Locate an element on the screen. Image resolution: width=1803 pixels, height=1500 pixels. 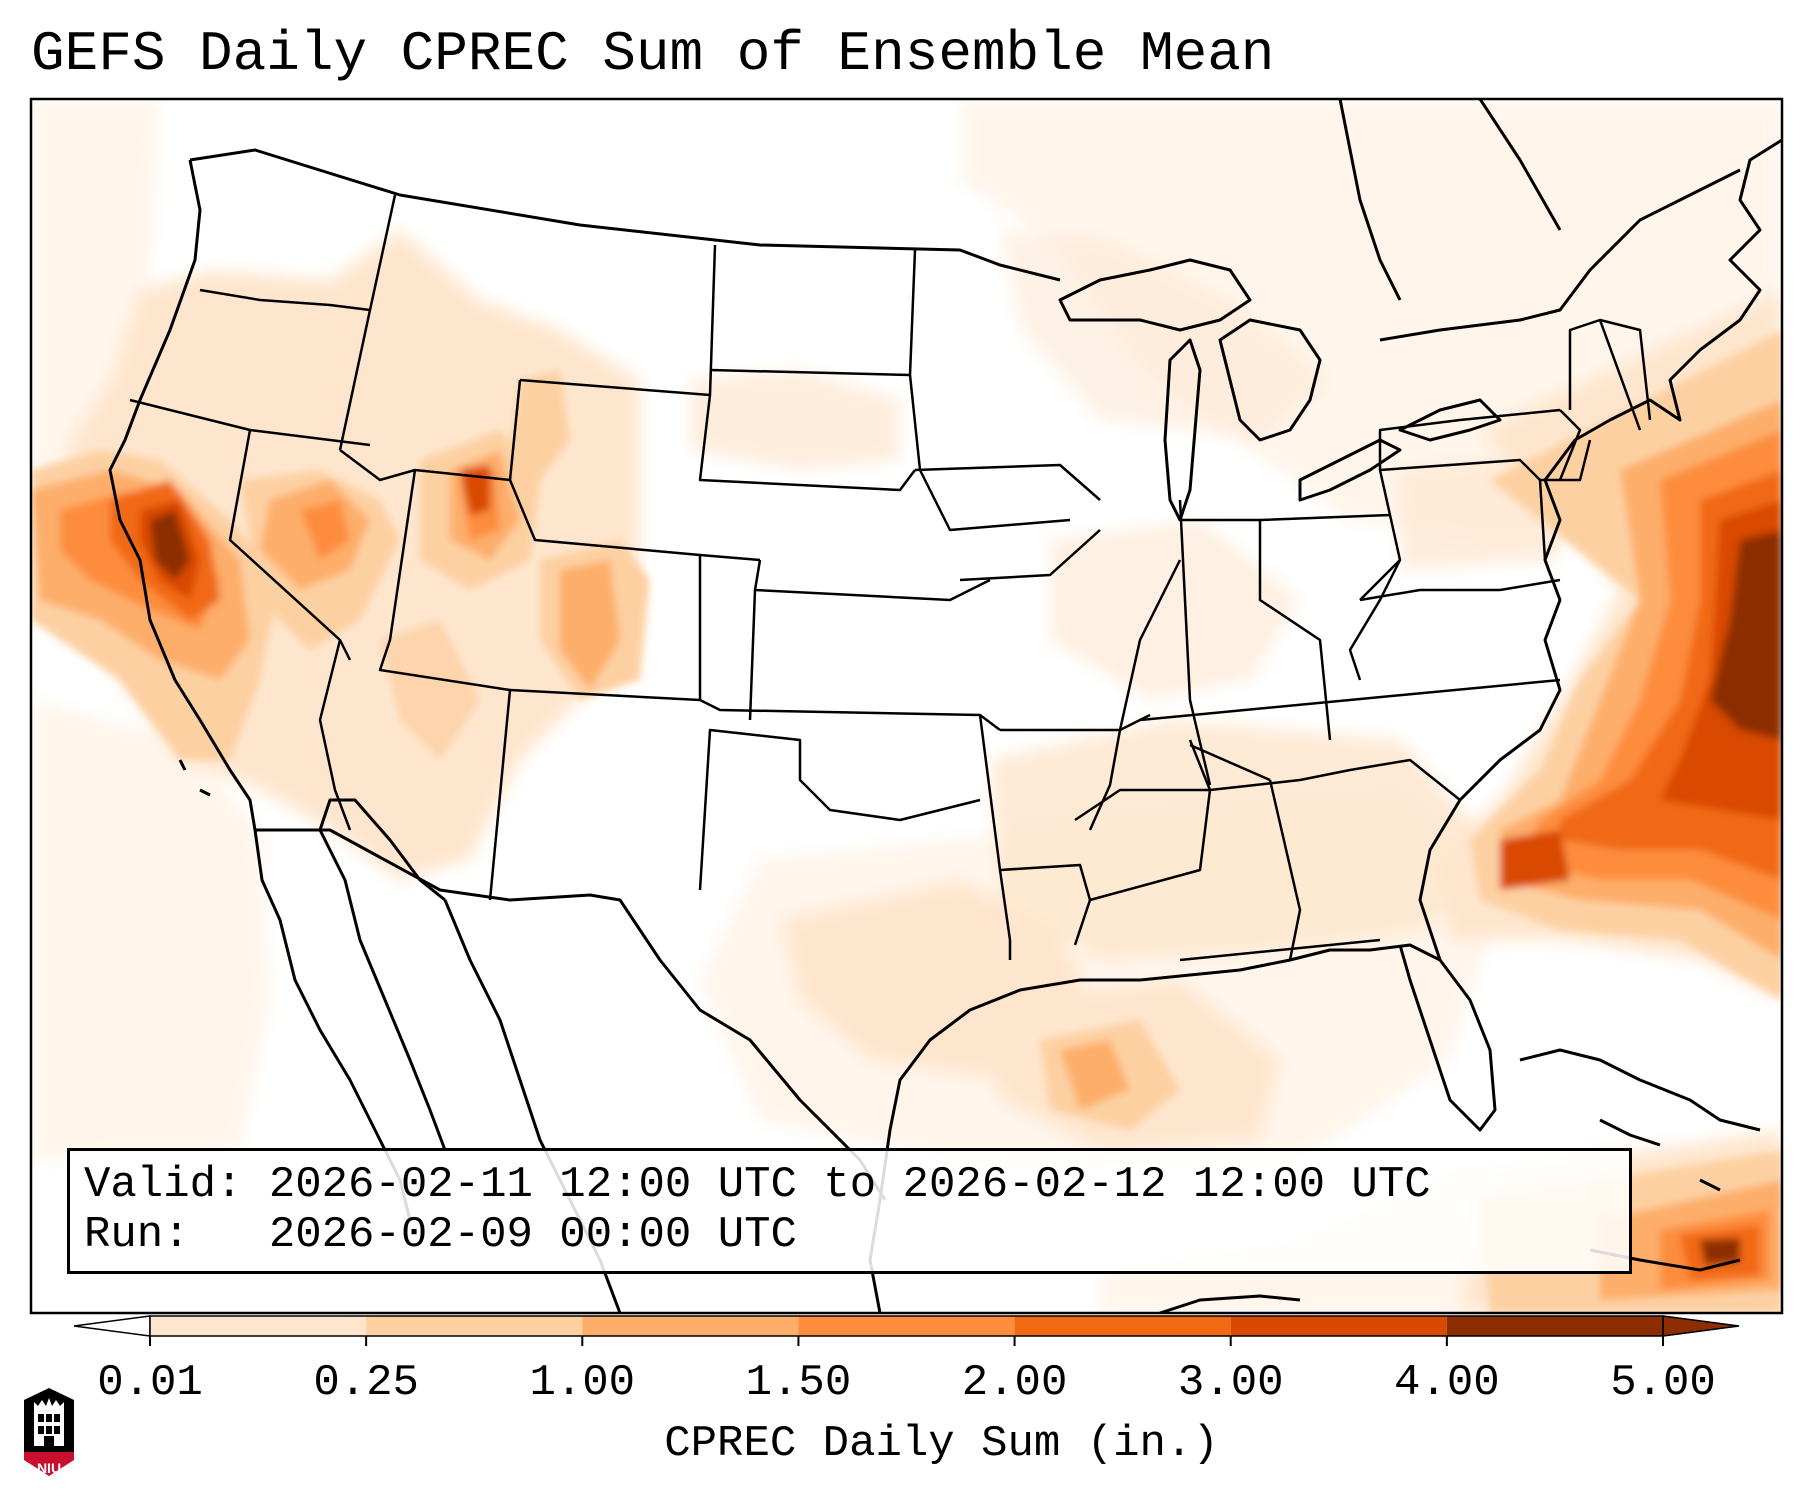
colorbar-tick-label: 3.00 is located at coordinates (1230, 1383).